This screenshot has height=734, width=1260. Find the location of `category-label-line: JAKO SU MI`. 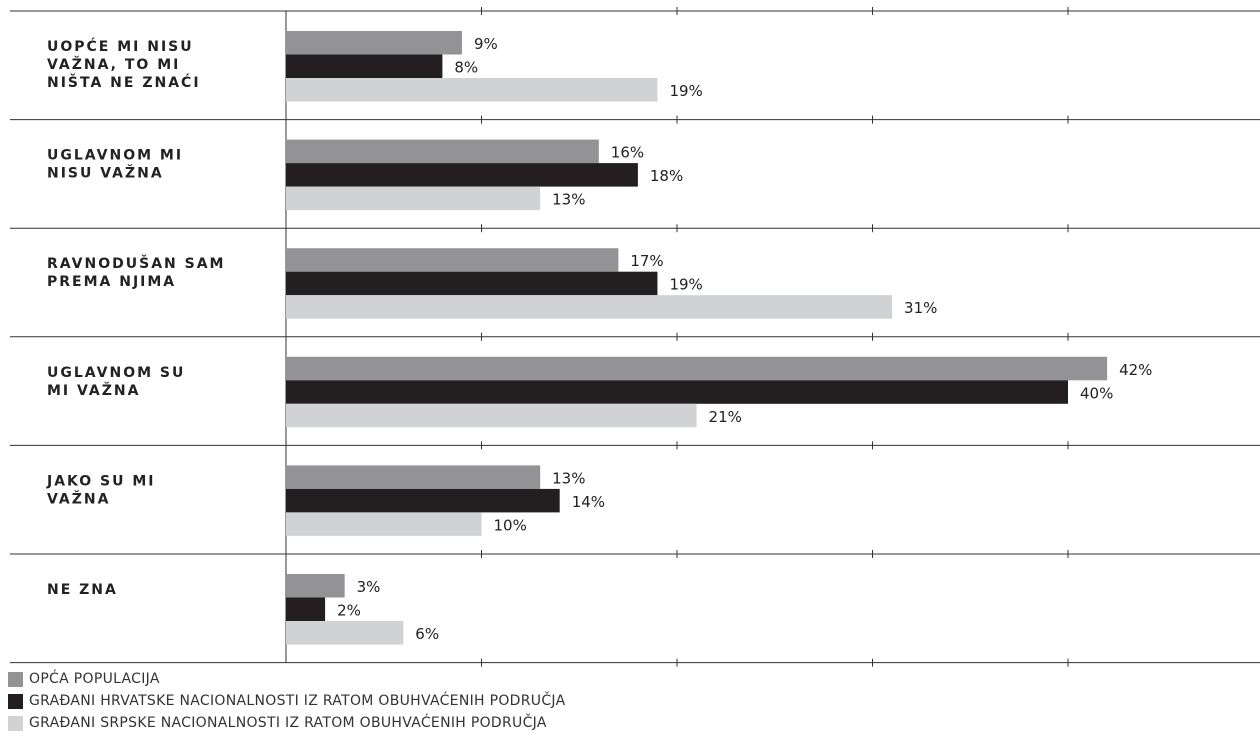

category-label-line: JAKO SU MI is located at coordinates (101, 481).